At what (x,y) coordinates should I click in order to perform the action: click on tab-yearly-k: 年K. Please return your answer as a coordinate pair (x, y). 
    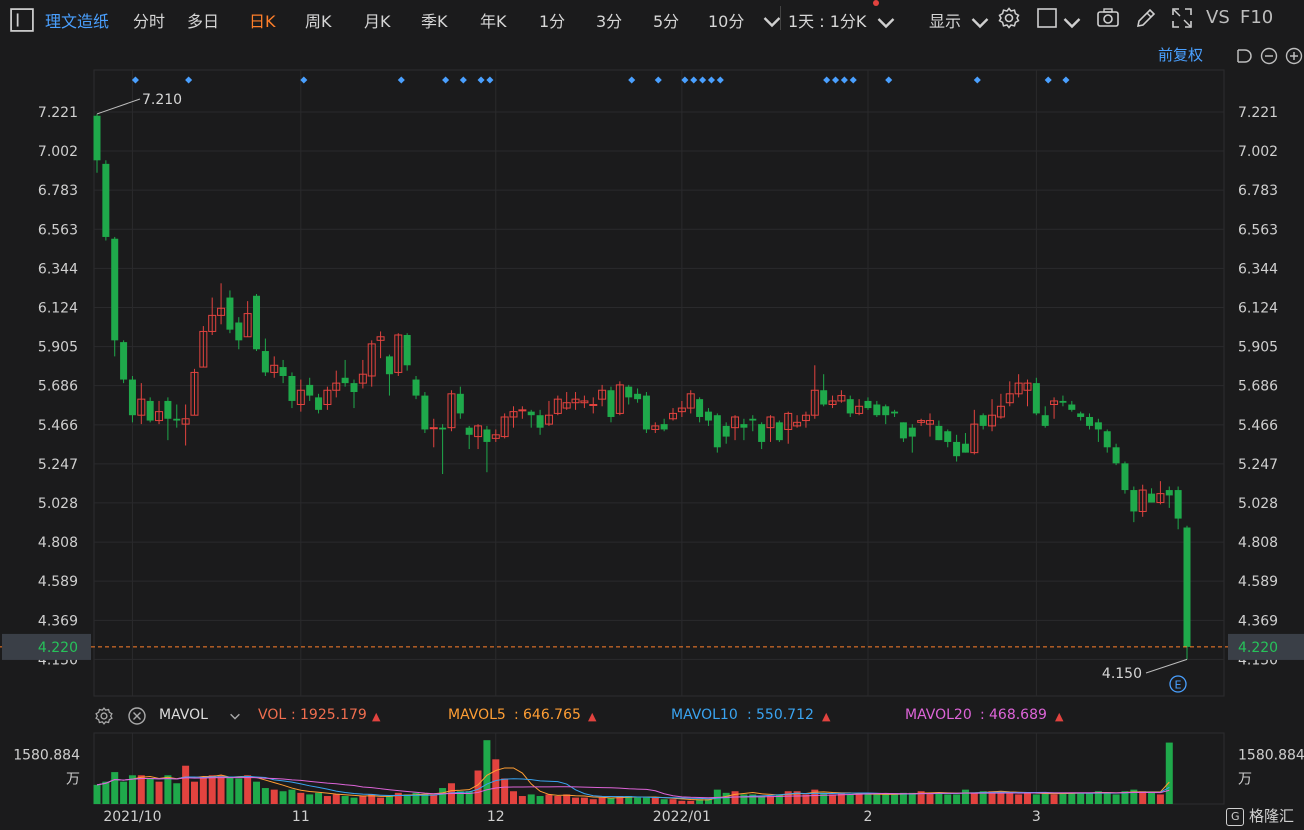
    Looking at the image, I should click on (493, 21).